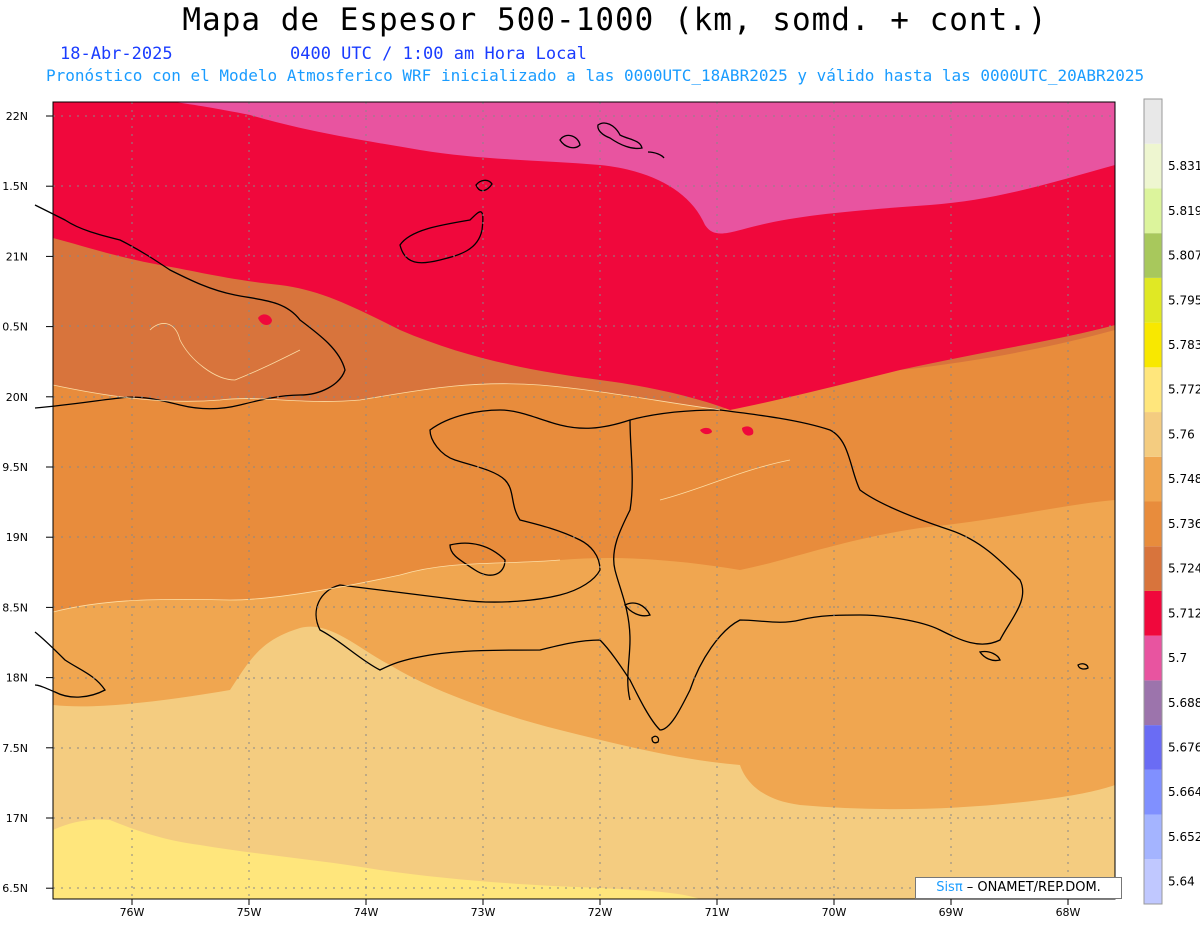 Image resolution: width=1200 pixels, height=927 pixels. What do you see at coordinates (17, 537) in the screenshot?
I see `lat-label: 19N` at bounding box center [17, 537].